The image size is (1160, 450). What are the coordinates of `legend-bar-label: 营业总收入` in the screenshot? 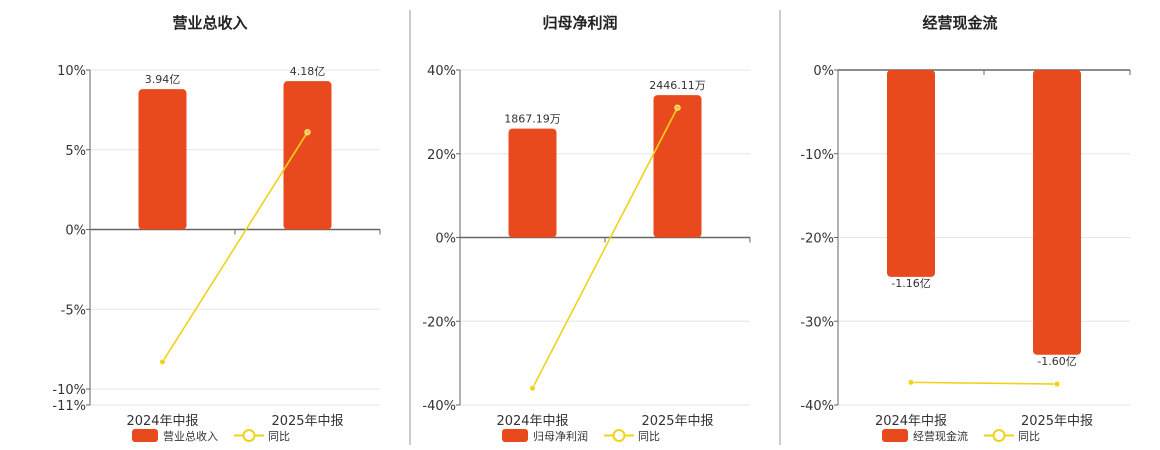 It's located at (190, 436).